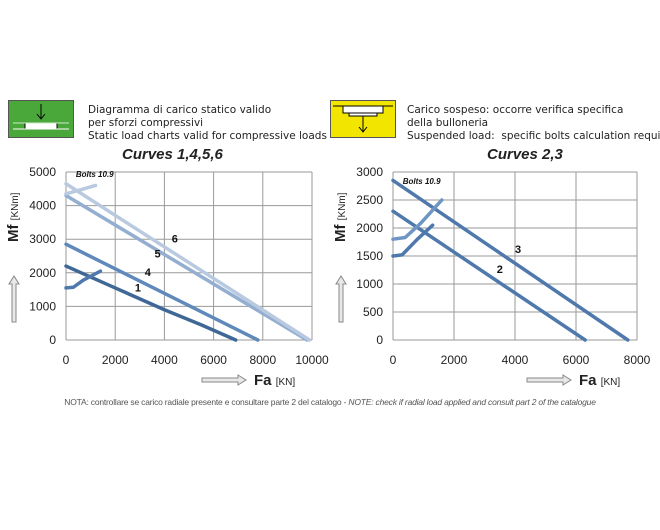  What do you see at coordinates (525, 154) in the screenshot?
I see `chart-title-right: Curves 2,3` at bounding box center [525, 154].